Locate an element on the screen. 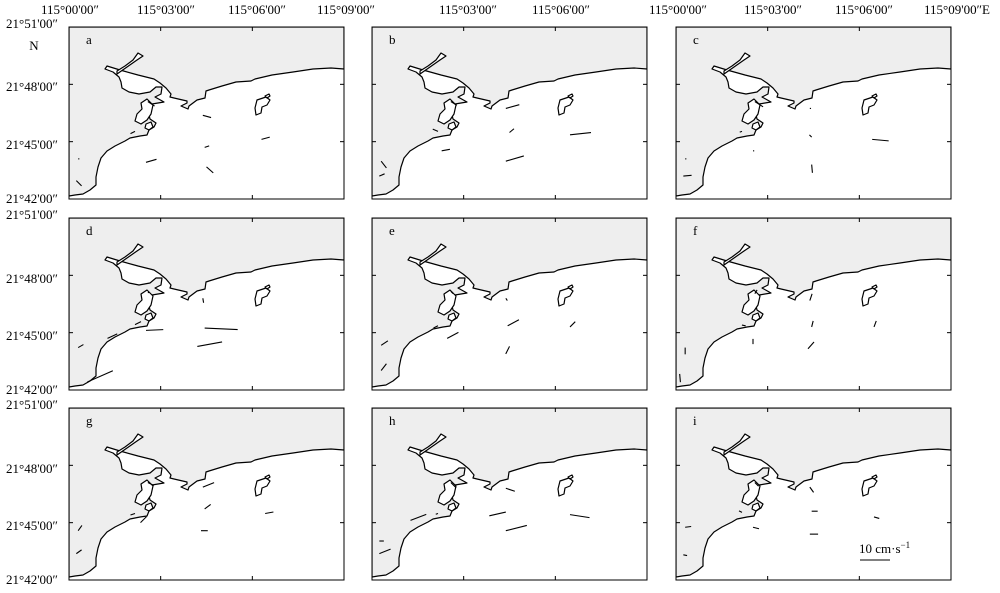 The image size is (1000, 593). top-label-c2-1: 115°06'00″ is located at coordinates (561, 9).